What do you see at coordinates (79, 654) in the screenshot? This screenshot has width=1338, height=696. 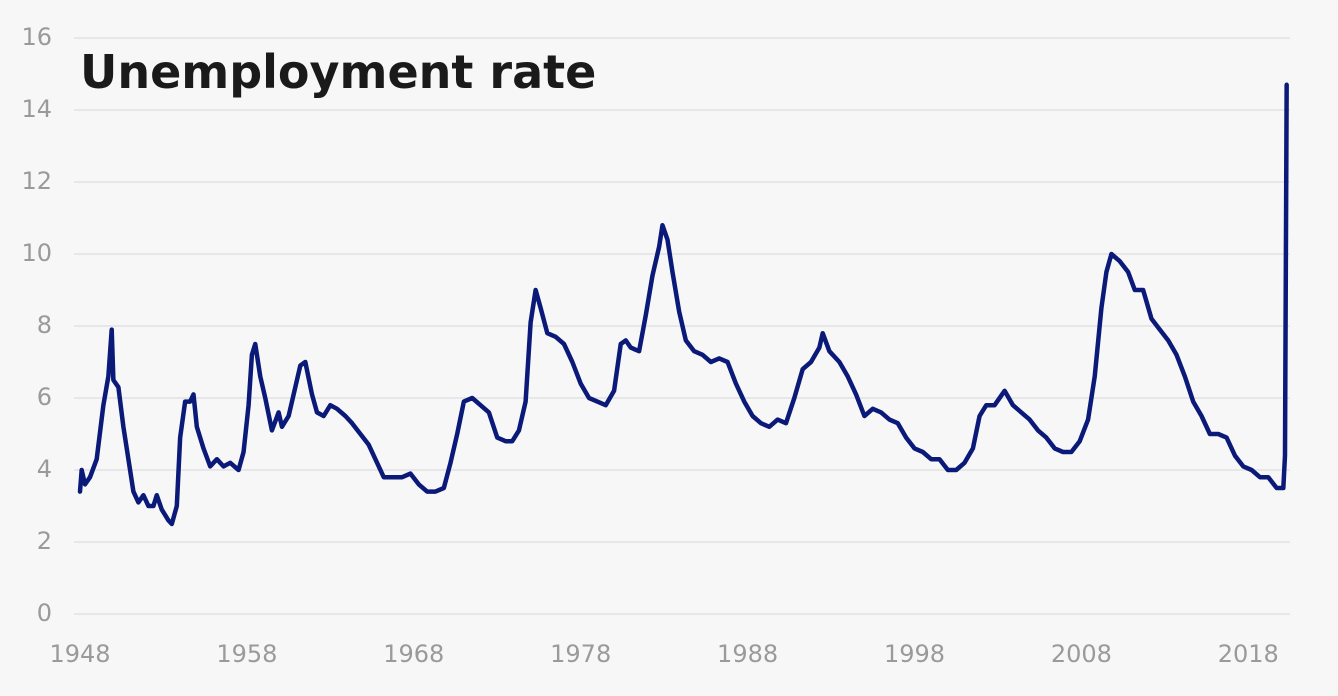 I see `x-tick-label: 1948` at bounding box center [79, 654].